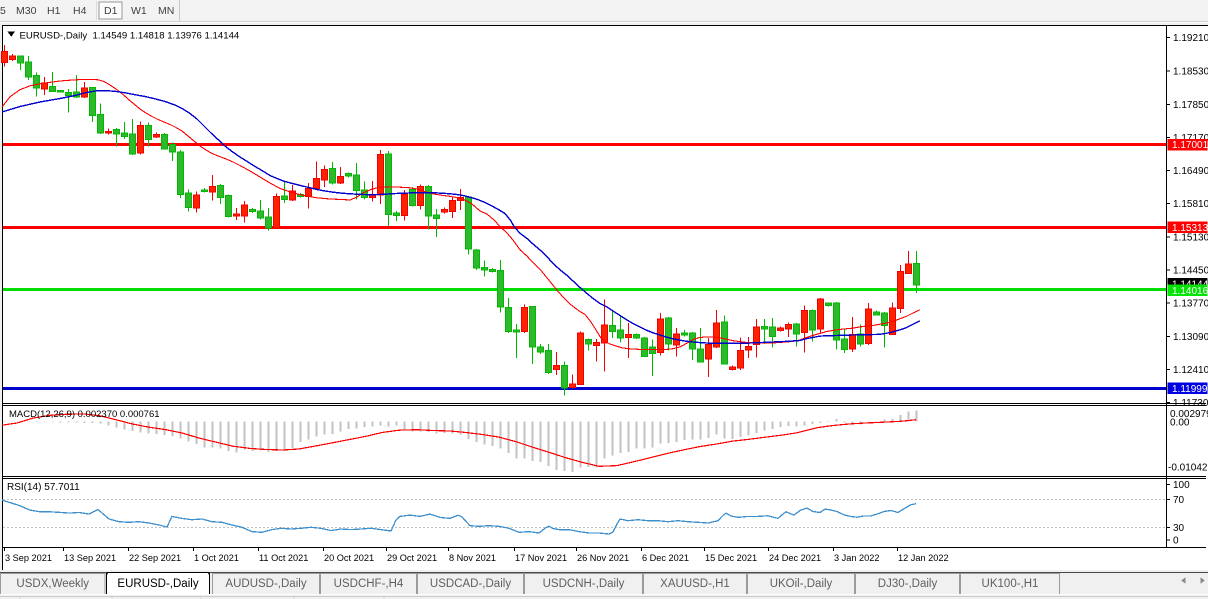 Image resolution: width=1208 pixels, height=599 pixels. I want to click on svg-text: 3 Jan 2022, so click(856, 558).